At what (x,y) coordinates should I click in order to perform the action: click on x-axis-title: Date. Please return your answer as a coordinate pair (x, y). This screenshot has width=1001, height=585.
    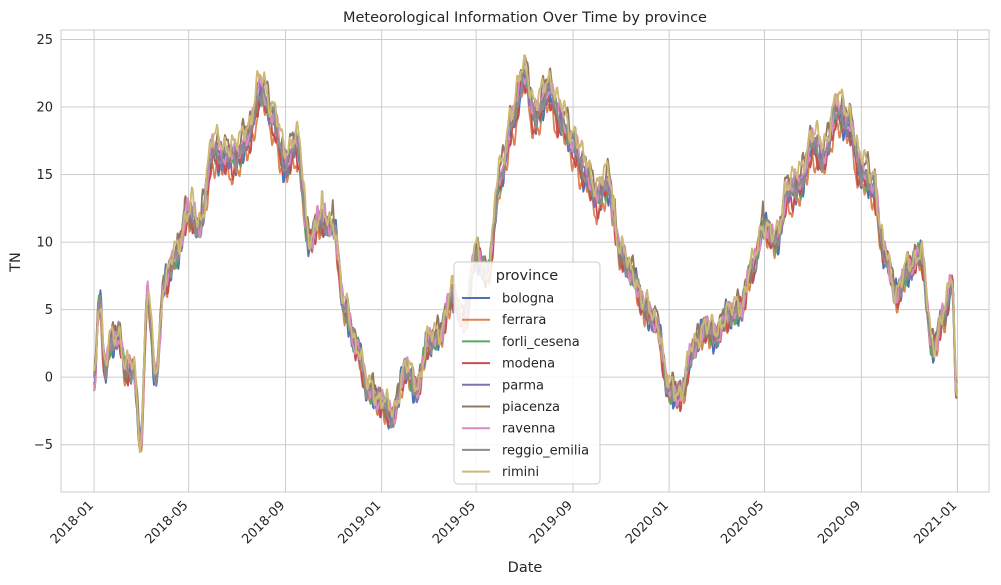
    Looking at the image, I should click on (525, 568).